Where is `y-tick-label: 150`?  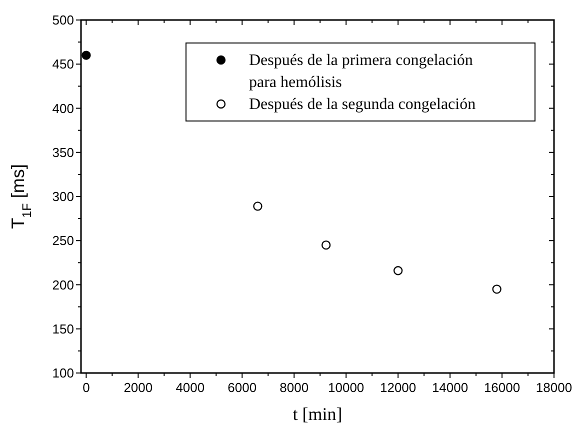
y-tick-label: 150 is located at coordinates (63, 328).